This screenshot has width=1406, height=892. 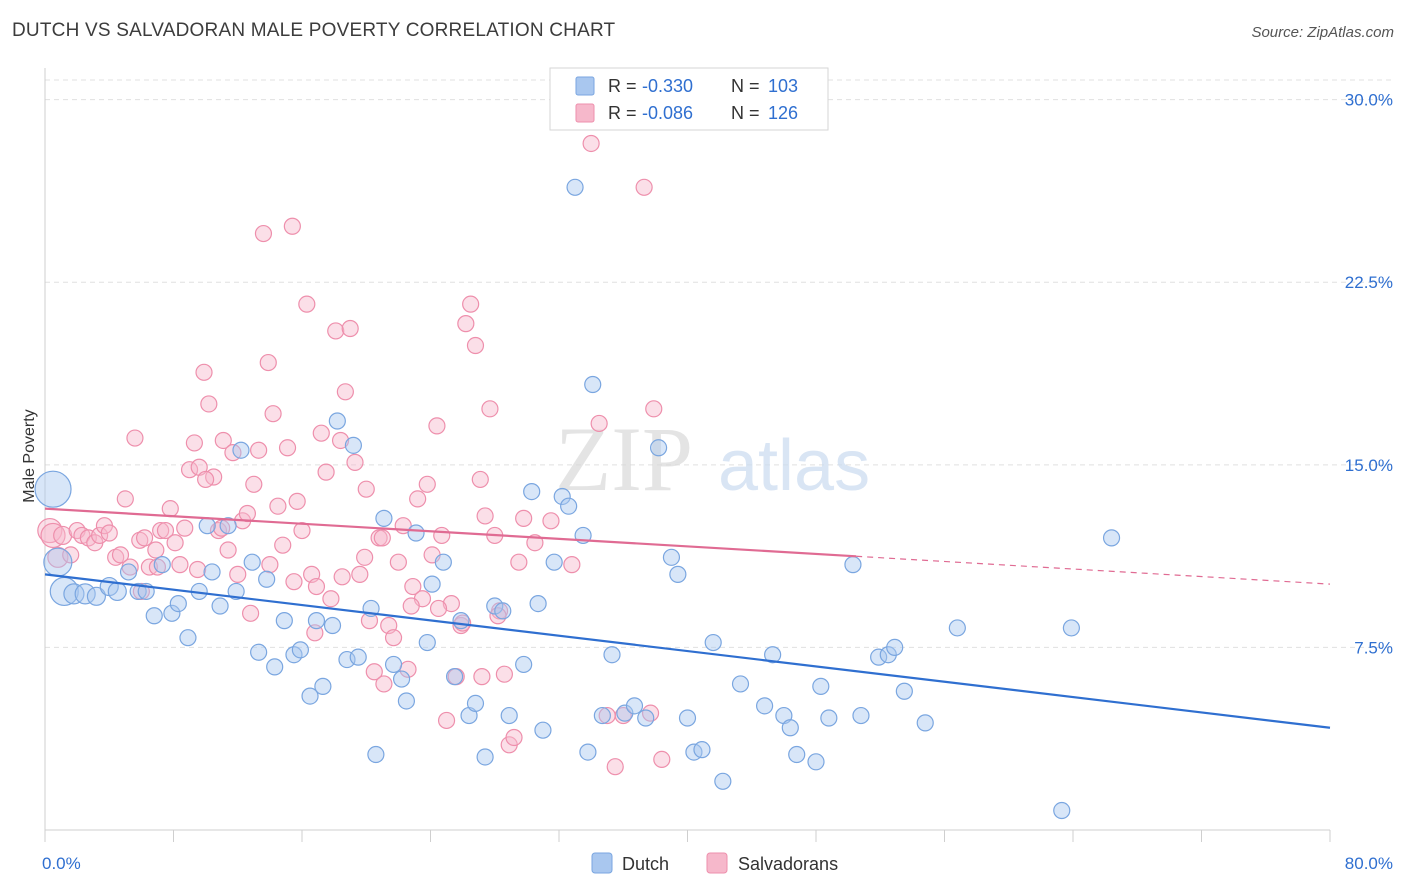 What do you see at coordinates (1369, 465) in the screenshot?
I see `y-tick-label: 15.0%` at bounding box center [1369, 465].